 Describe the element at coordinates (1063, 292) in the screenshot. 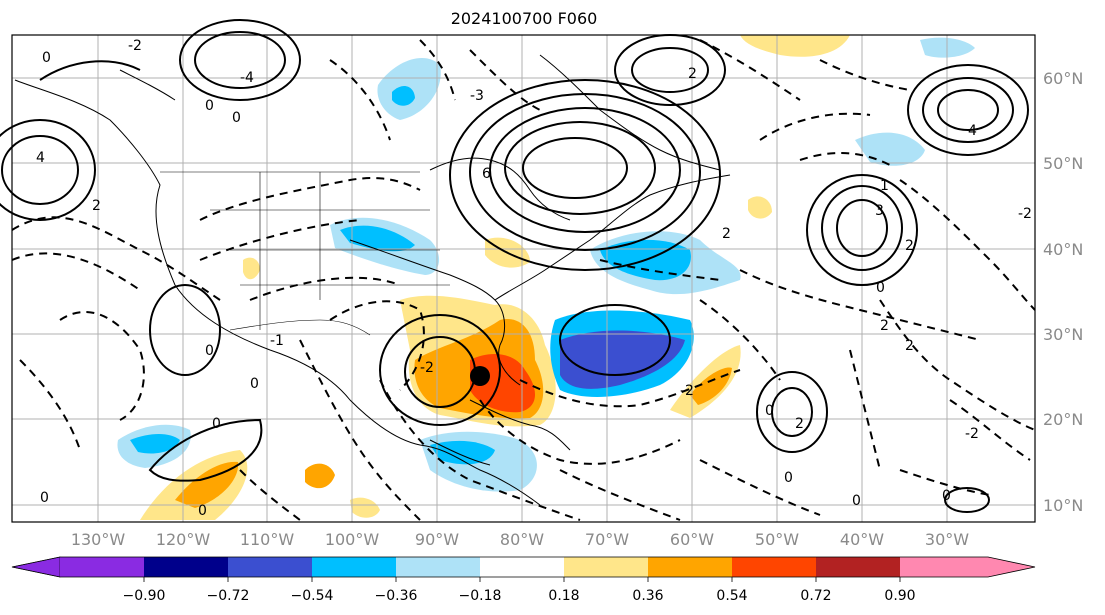

I see `latitude-labels: 60°N 50°N 40°N 30°N 20°N 10°N` at that location.